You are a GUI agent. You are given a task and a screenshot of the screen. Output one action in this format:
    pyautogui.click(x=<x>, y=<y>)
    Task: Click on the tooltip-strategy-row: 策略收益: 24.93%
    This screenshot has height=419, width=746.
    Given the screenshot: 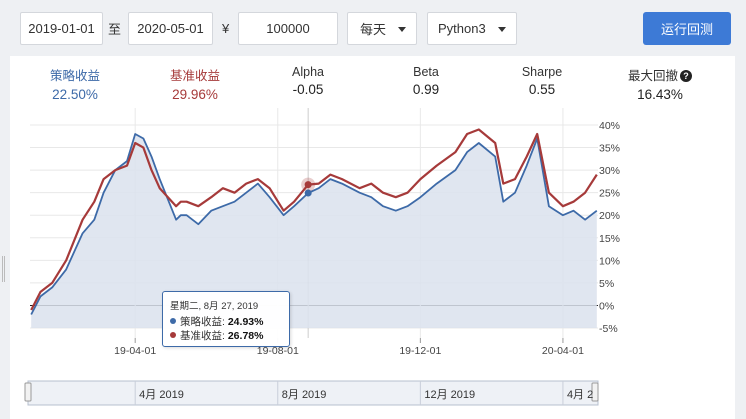 What is the action you would take?
    pyautogui.click(x=226, y=322)
    